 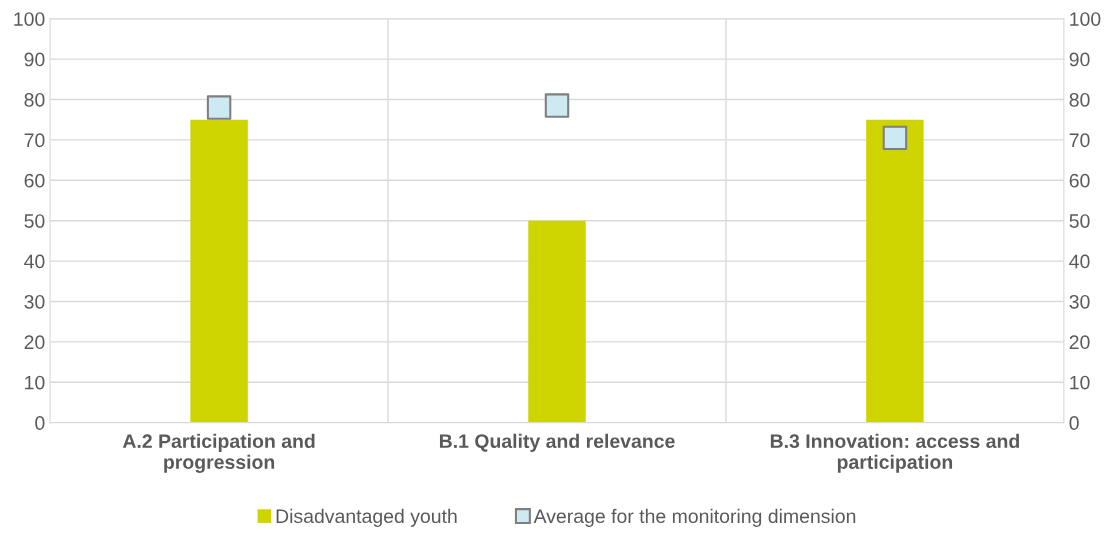 I want to click on y-tick-label: 0, so click(x=40, y=423).